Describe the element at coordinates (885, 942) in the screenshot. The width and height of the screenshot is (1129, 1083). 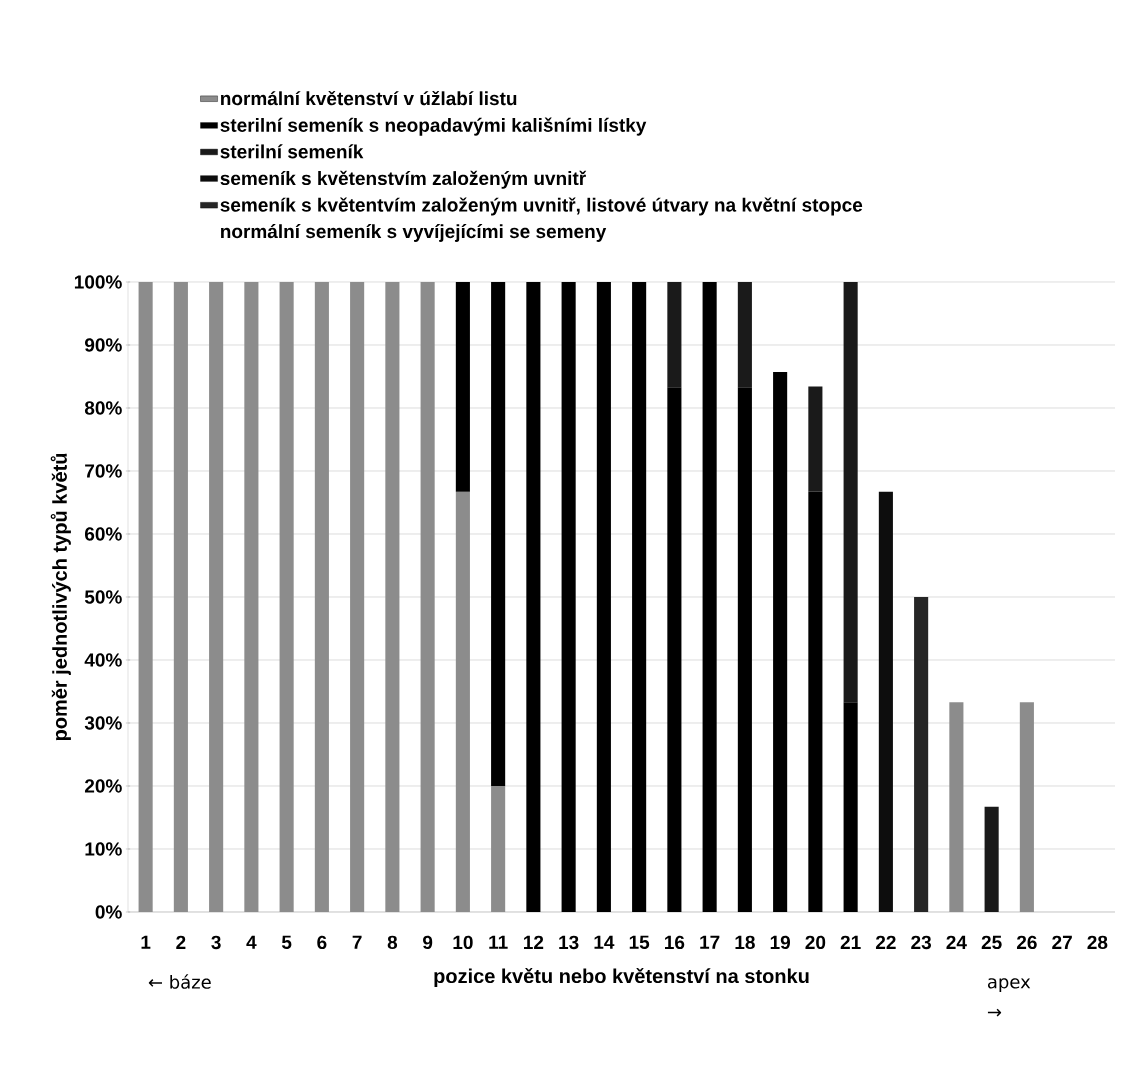
I see `x-tick-label: 22` at that location.